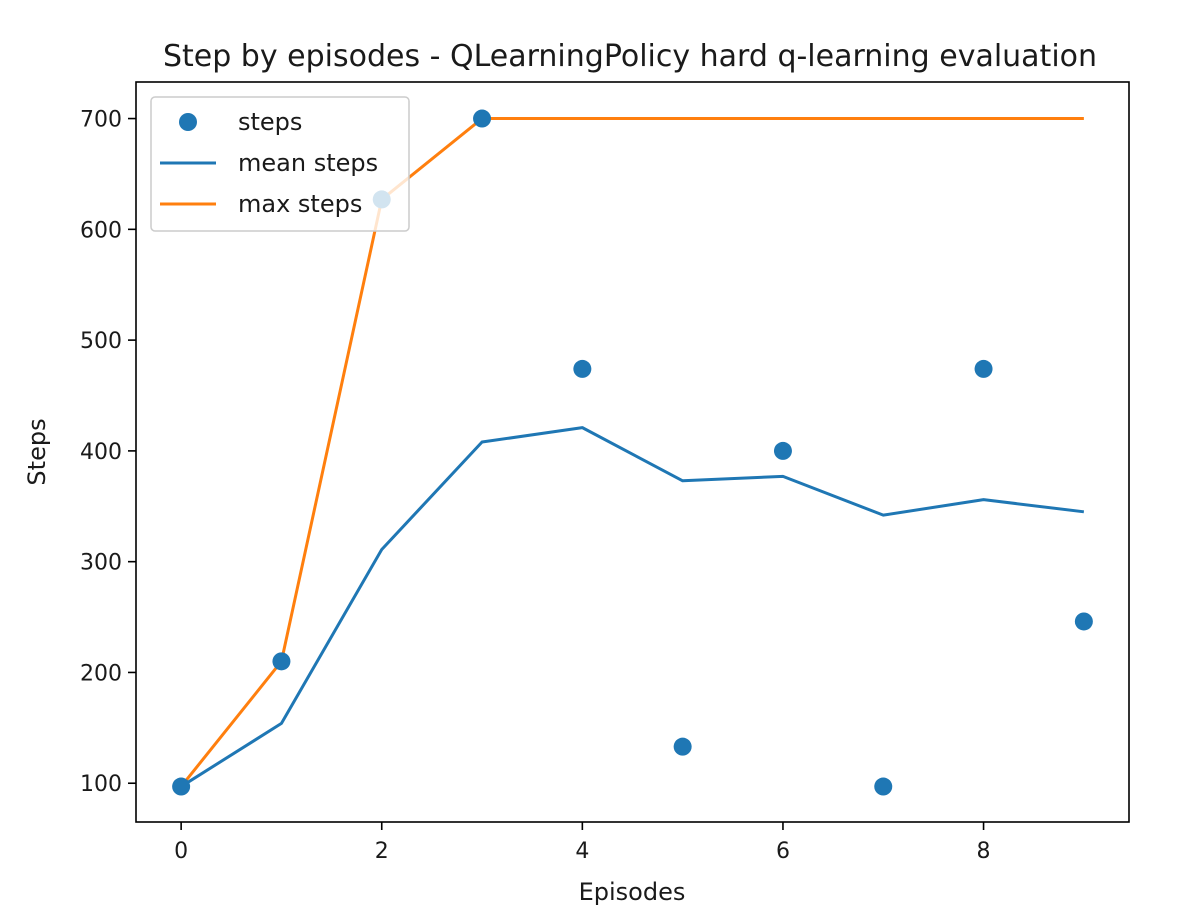 The height and width of the screenshot is (924, 1182). Describe the element at coordinates (783, 851) in the screenshot. I see `x-tick-label: 6` at that location.